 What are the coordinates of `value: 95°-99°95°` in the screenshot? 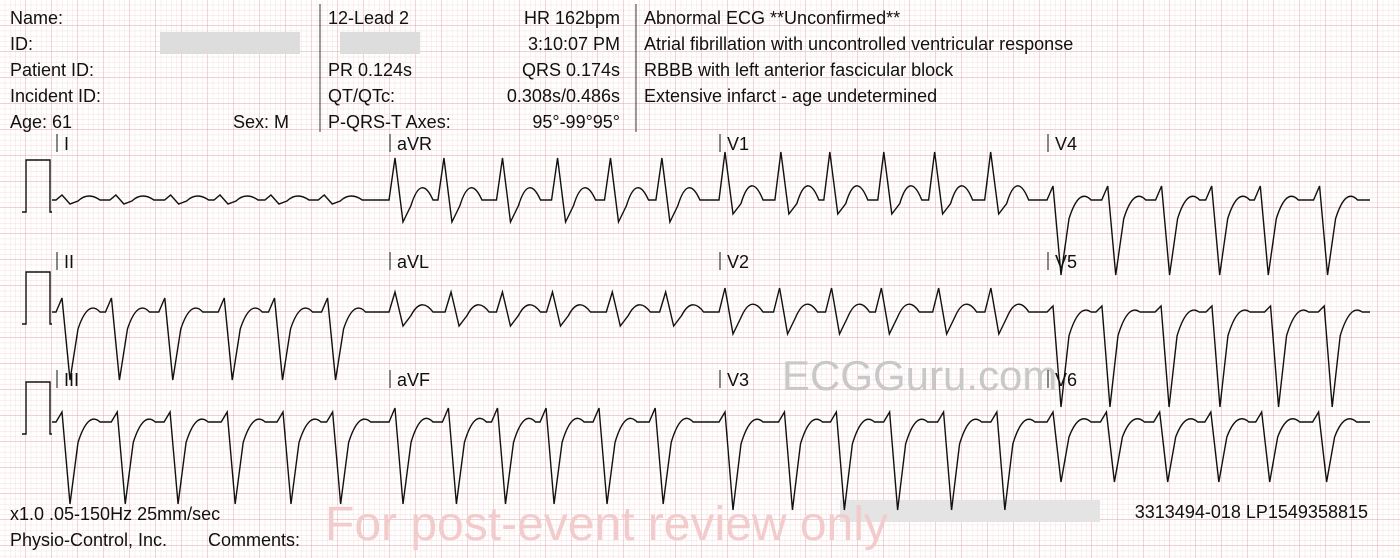 It's located at (576, 122).